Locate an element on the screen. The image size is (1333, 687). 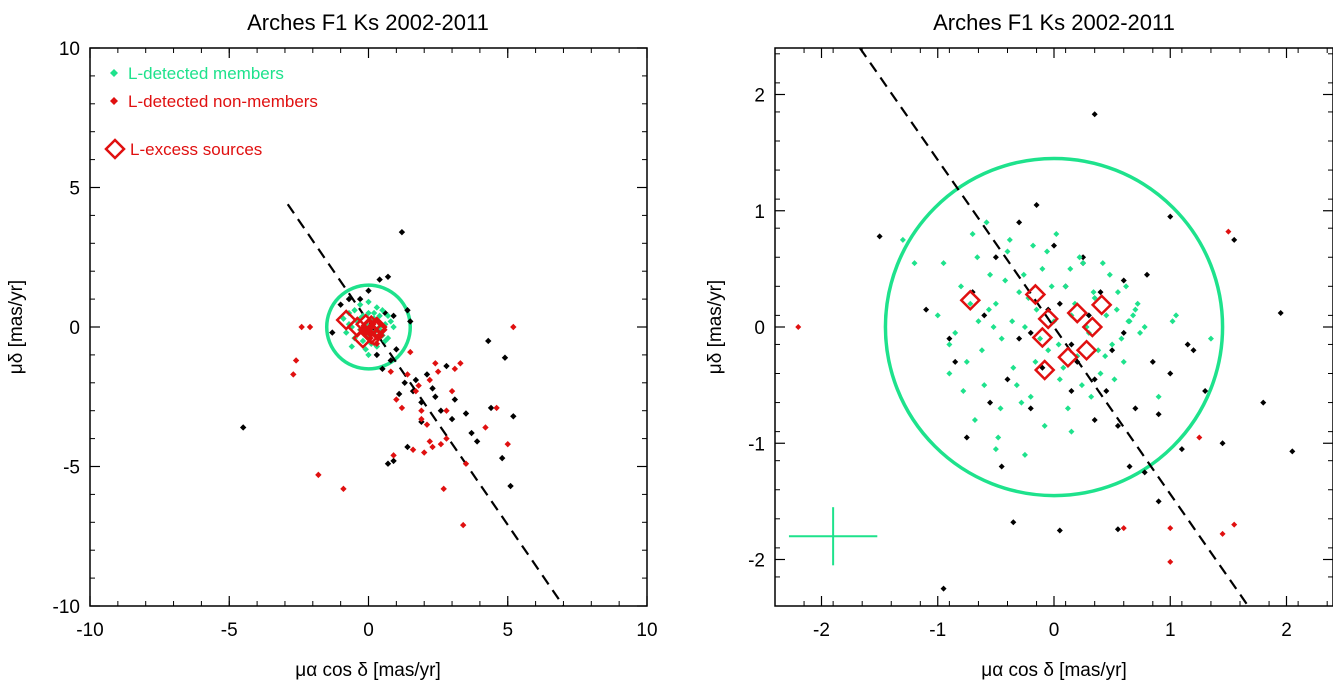
legend-non-members-label: L-detected non-members is located at coordinates (223, 101).